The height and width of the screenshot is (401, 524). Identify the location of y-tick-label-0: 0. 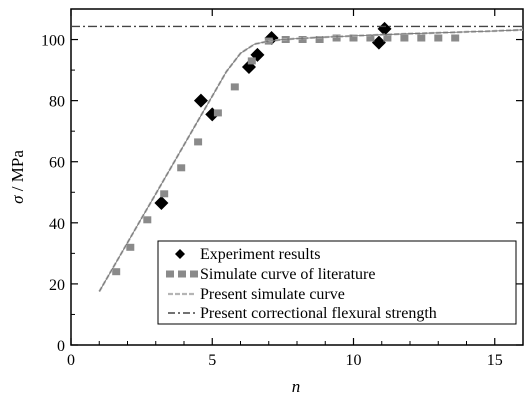
(61, 346).